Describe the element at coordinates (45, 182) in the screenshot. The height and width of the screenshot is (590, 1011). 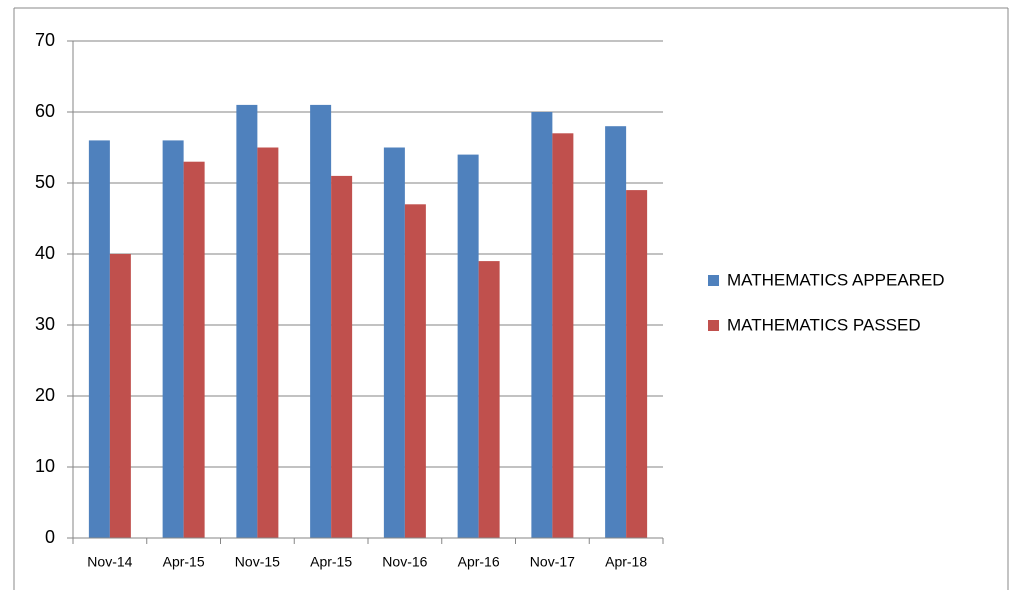
I see `y-tick-label: 50` at that location.